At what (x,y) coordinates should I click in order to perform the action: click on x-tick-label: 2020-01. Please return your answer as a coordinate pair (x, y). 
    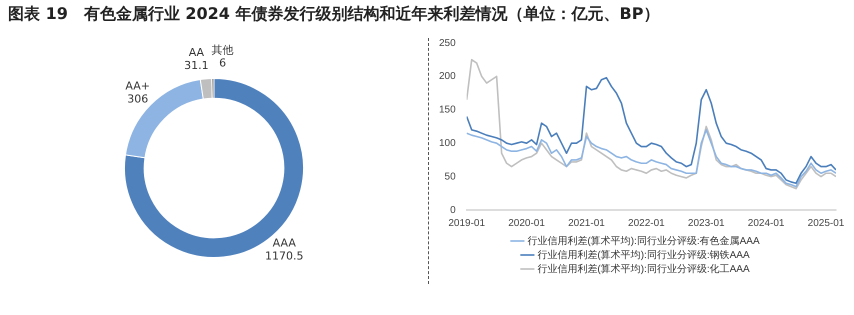
    Looking at the image, I should click on (527, 223).